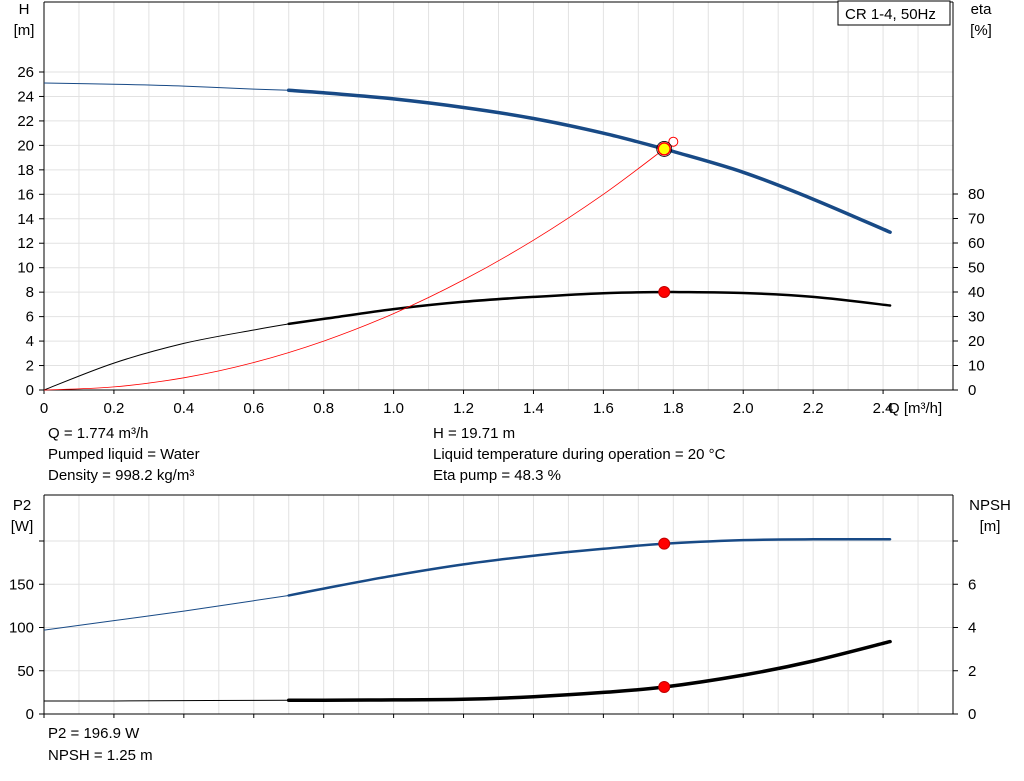  What do you see at coordinates (25, 96) in the screenshot?
I see `y-tick-label-h: 24` at bounding box center [25, 96].